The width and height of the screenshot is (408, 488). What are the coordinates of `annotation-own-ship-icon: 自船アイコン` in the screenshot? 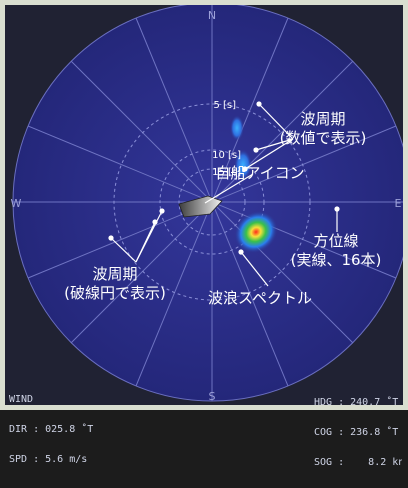 It's located at (260, 173).